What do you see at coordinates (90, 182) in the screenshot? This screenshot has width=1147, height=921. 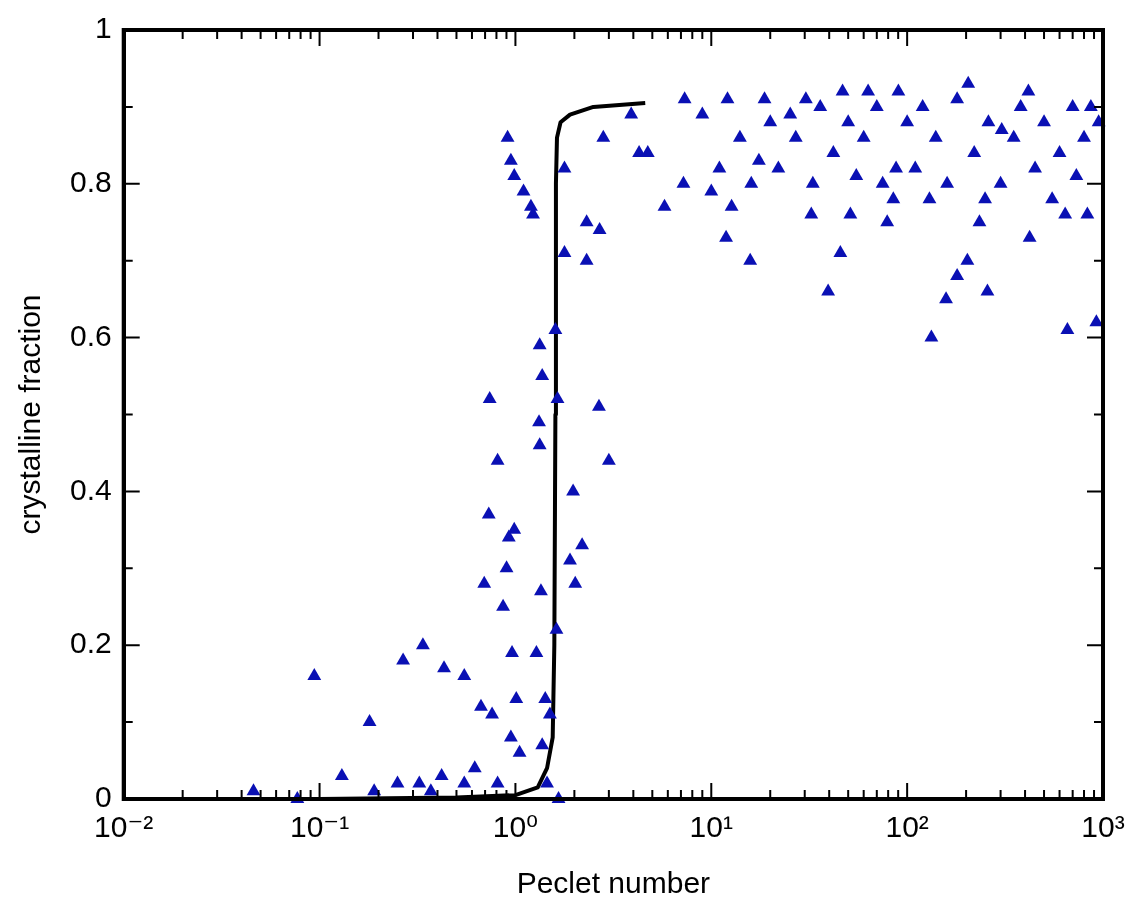 I see `y-tick-label: 0.8` at bounding box center [90, 182].